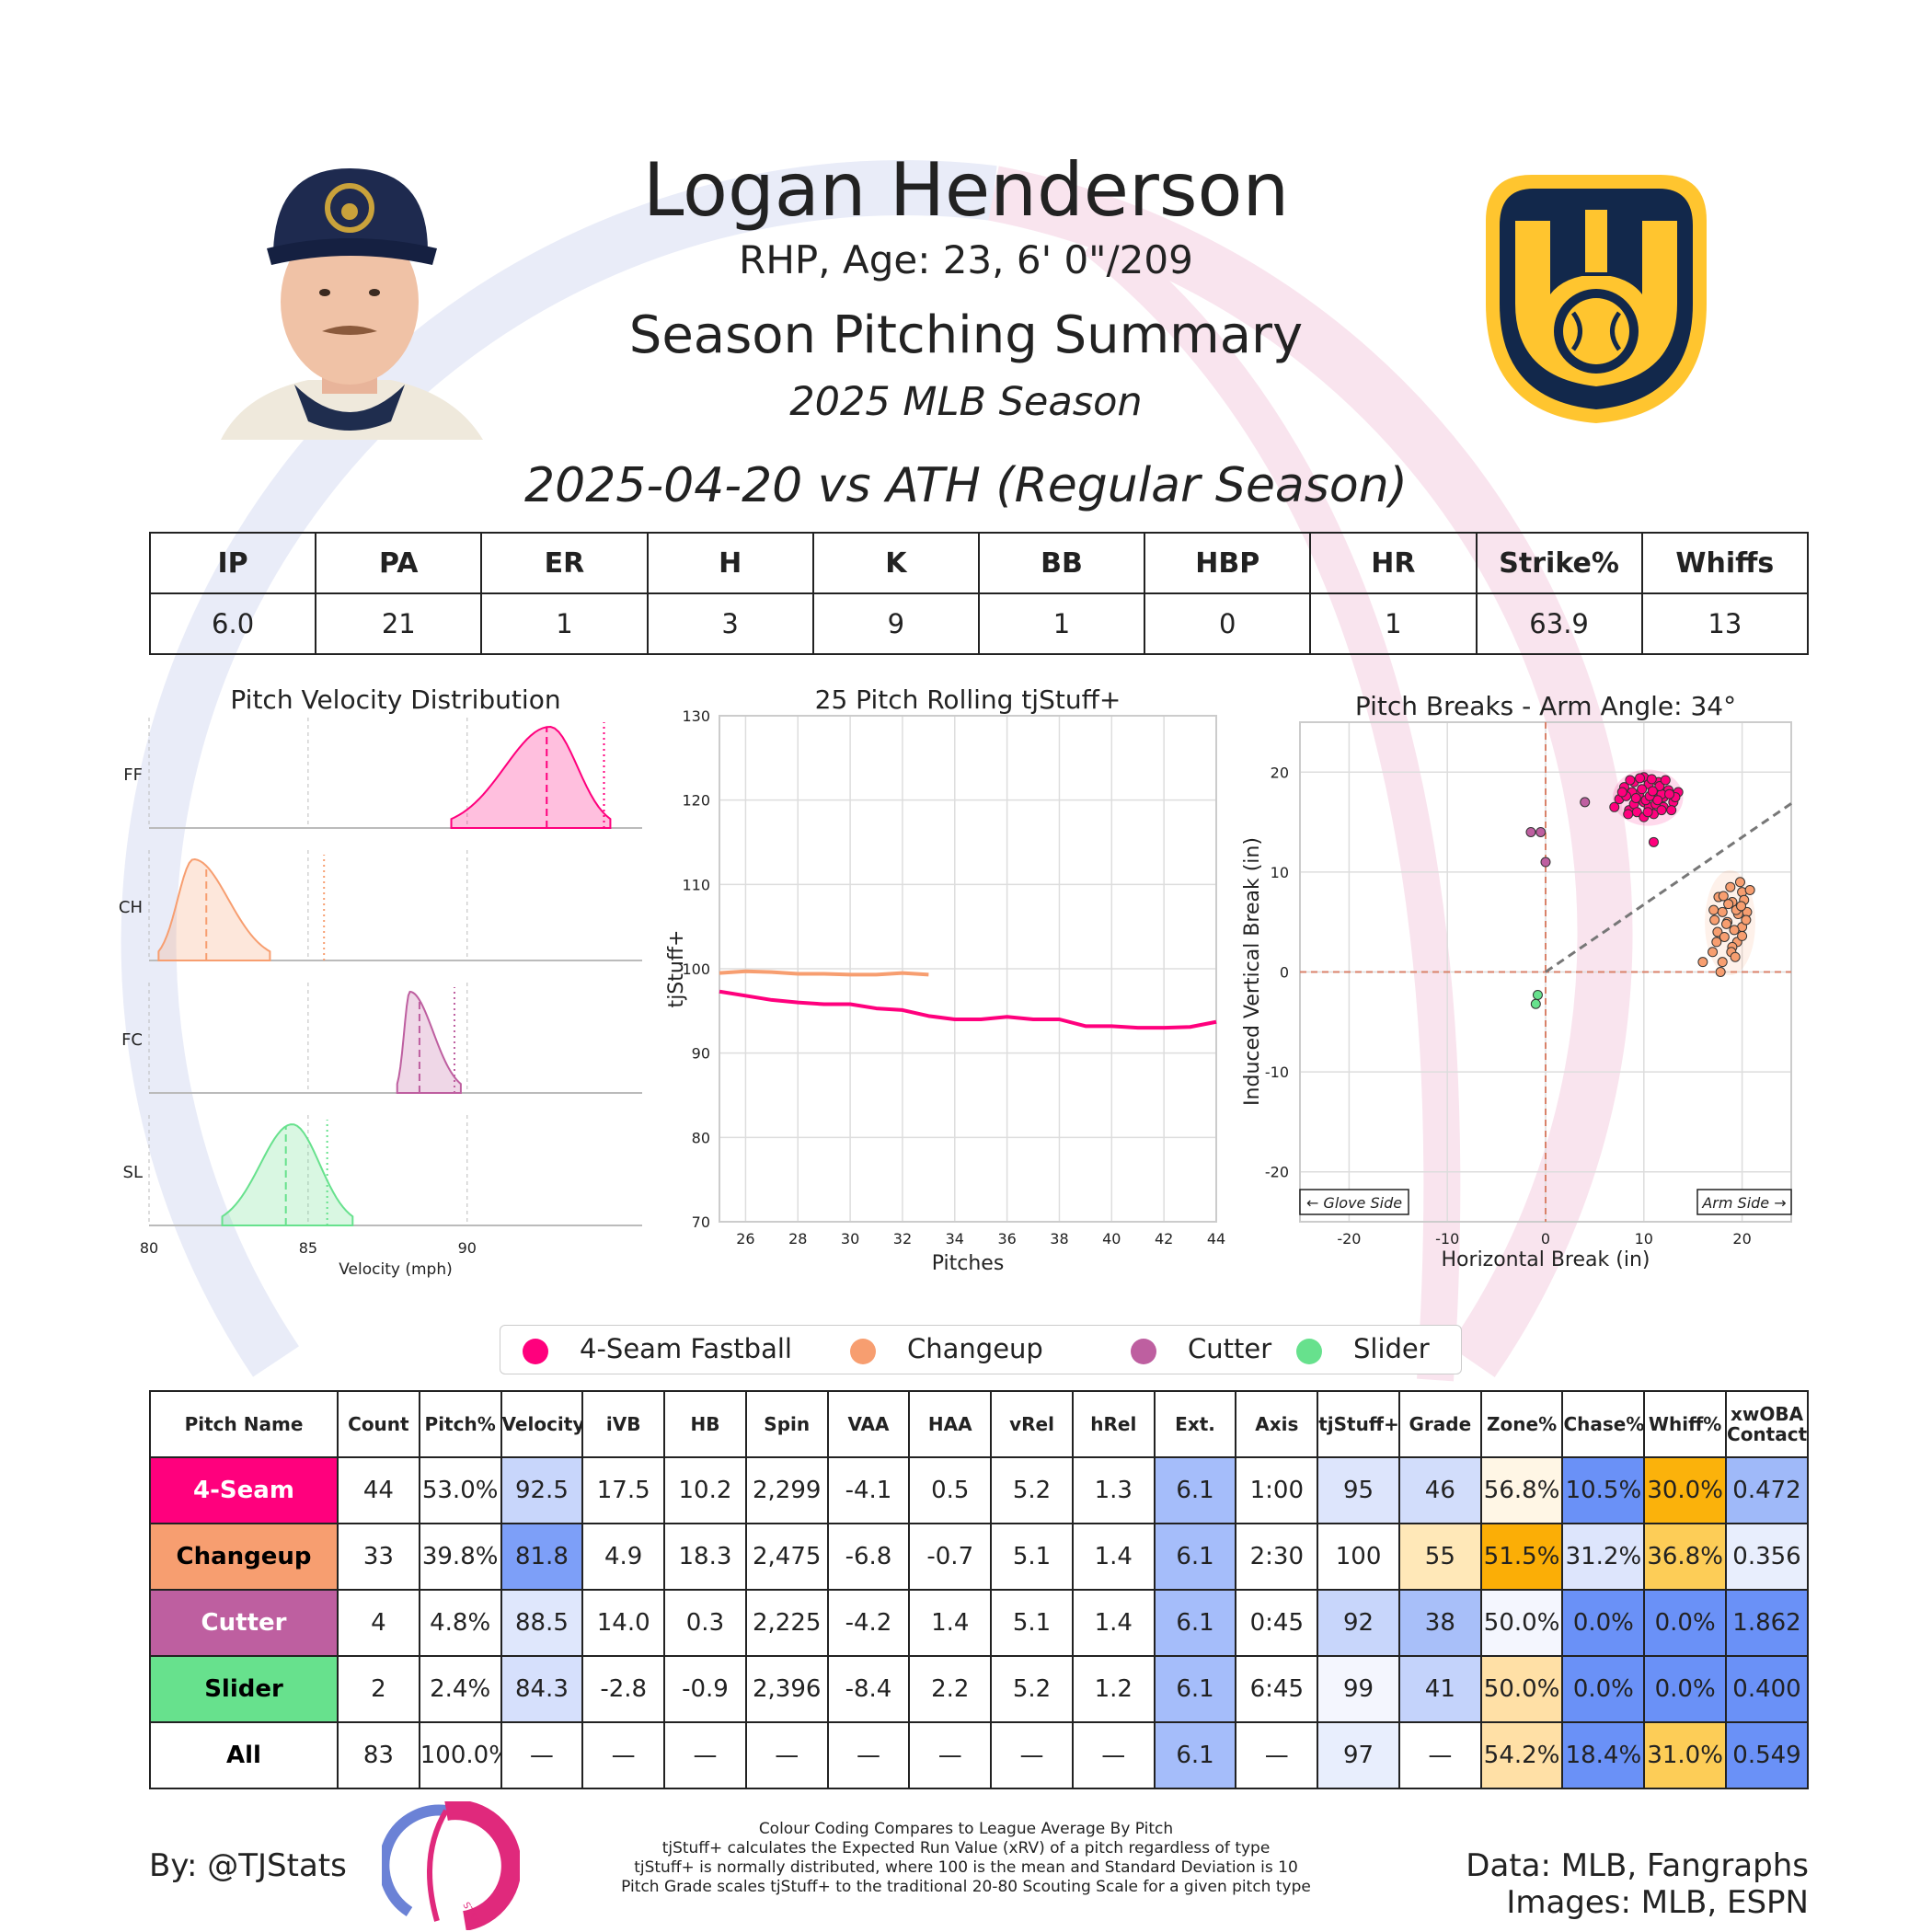 Image resolution: width=1932 pixels, height=1932 pixels. What do you see at coordinates (1277, 1557) in the screenshot?
I see `metric-cell: 2:30` at bounding box center [1277, 1557].